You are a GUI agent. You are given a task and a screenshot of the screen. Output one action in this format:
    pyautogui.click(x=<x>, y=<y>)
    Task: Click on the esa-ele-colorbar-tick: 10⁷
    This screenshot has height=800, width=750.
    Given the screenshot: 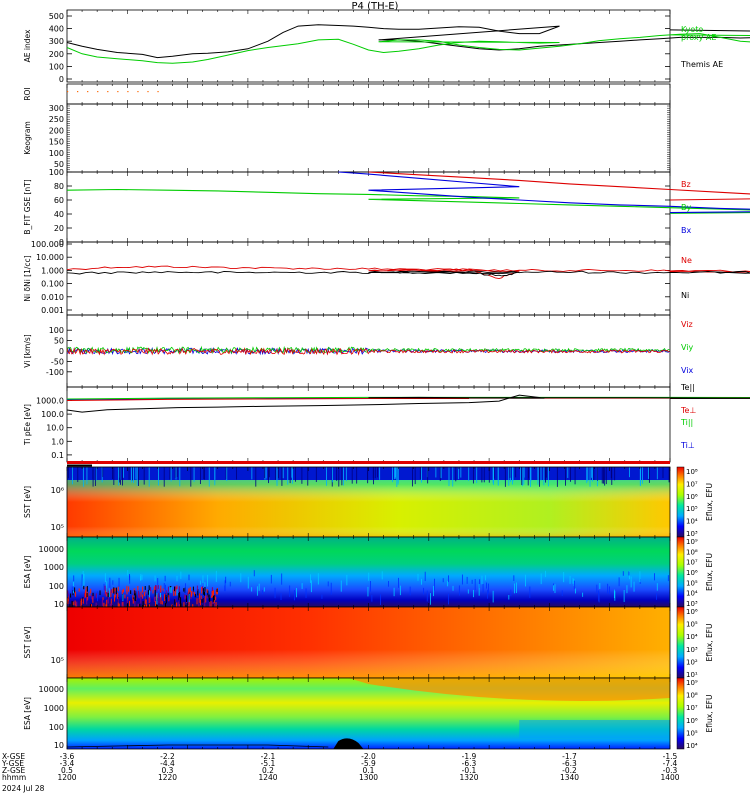 What is the action you would take?
    pyautogui.click(x=692, y=708)
    